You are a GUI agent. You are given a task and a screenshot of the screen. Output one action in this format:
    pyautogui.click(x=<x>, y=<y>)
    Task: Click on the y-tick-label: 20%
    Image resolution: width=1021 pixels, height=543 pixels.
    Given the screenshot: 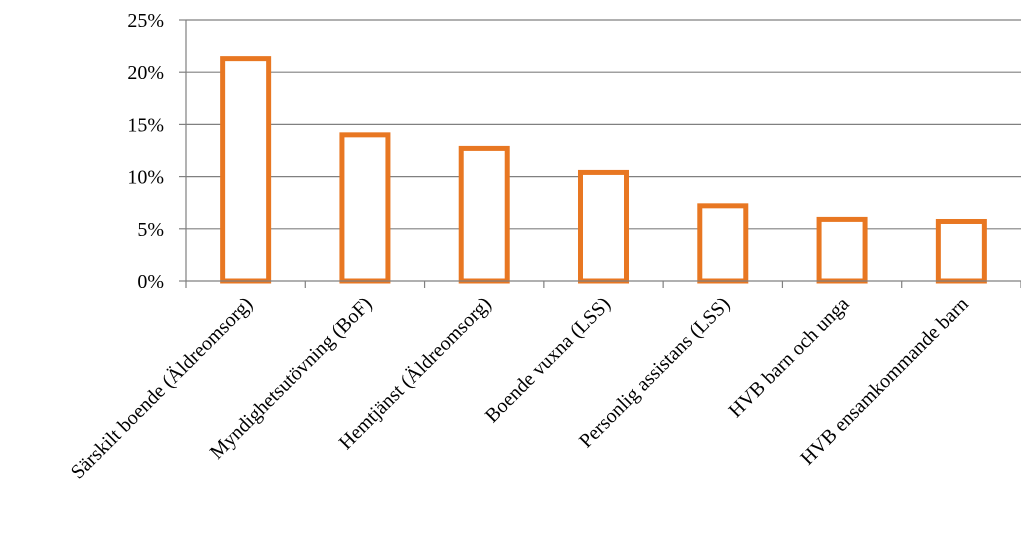 What is the action you would take?
    pyautogui.click(x=145, y=73)
    